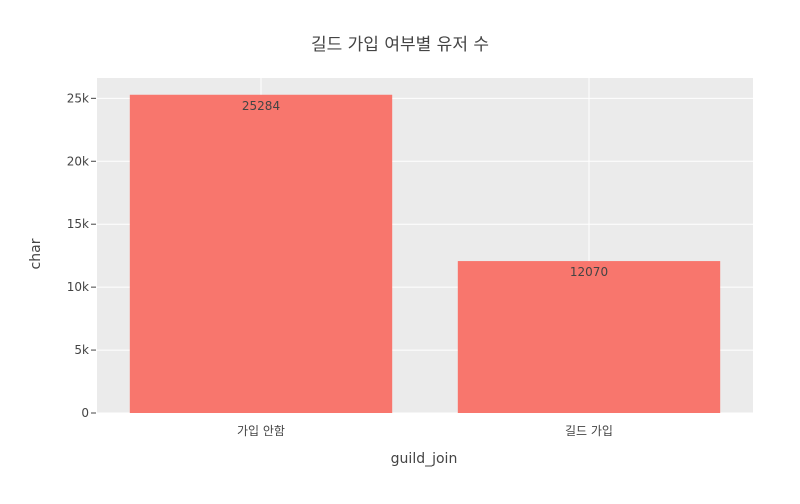  I want to click on y-axis-title: char, so click(36, 253).